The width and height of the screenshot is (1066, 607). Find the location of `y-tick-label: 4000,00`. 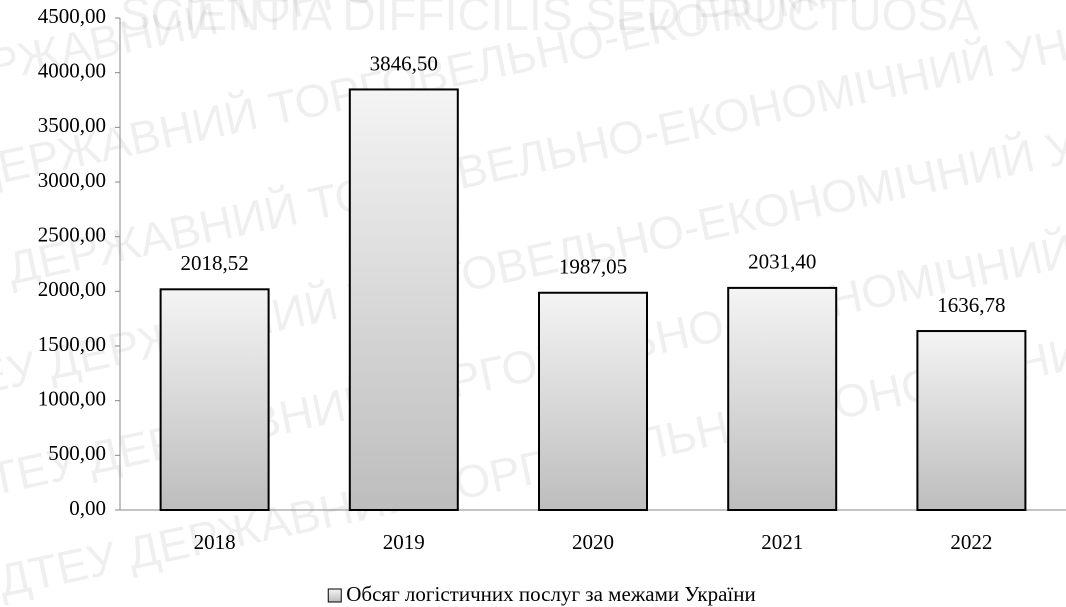

y-tick-label: 4000,00 is located at coordinates (72, 70).